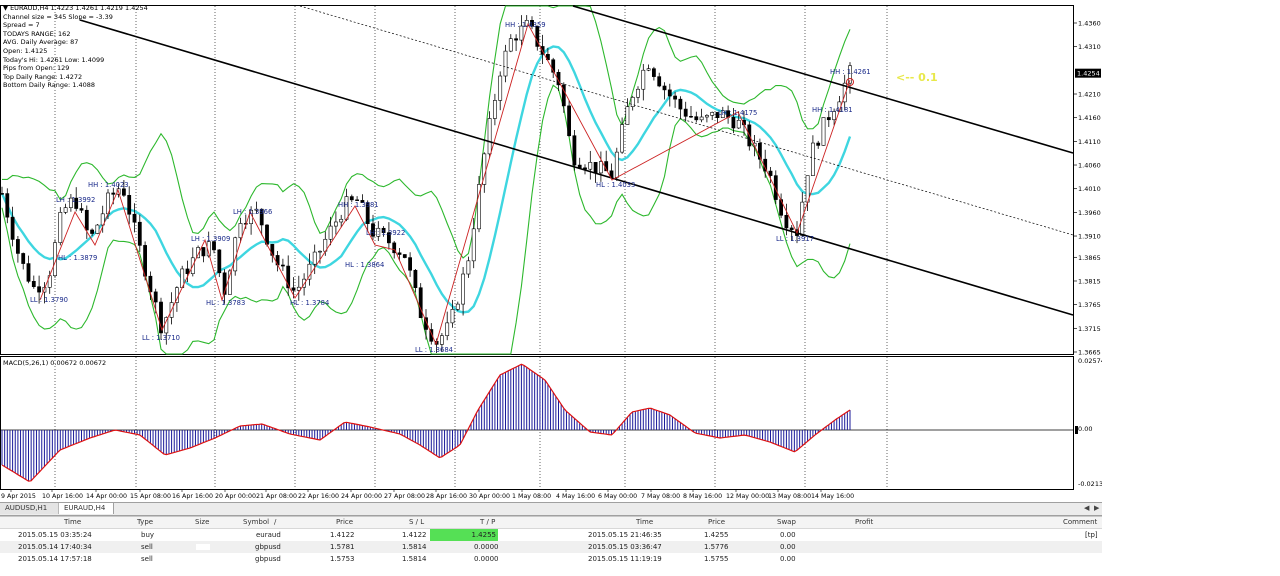  Describe the element at coordinates (86, 508) in the screenshot. I see `tab-euraud-h4: EURAUD,H4` at that location.